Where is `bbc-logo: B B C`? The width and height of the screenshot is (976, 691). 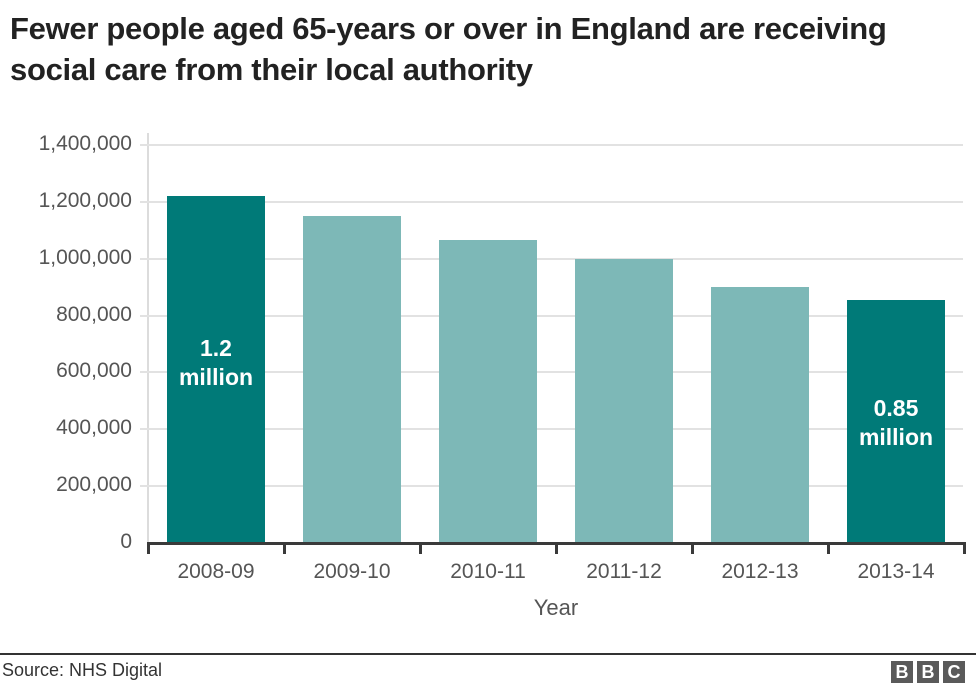 bbc-logo: B B C is located at coordinates (928, 672).